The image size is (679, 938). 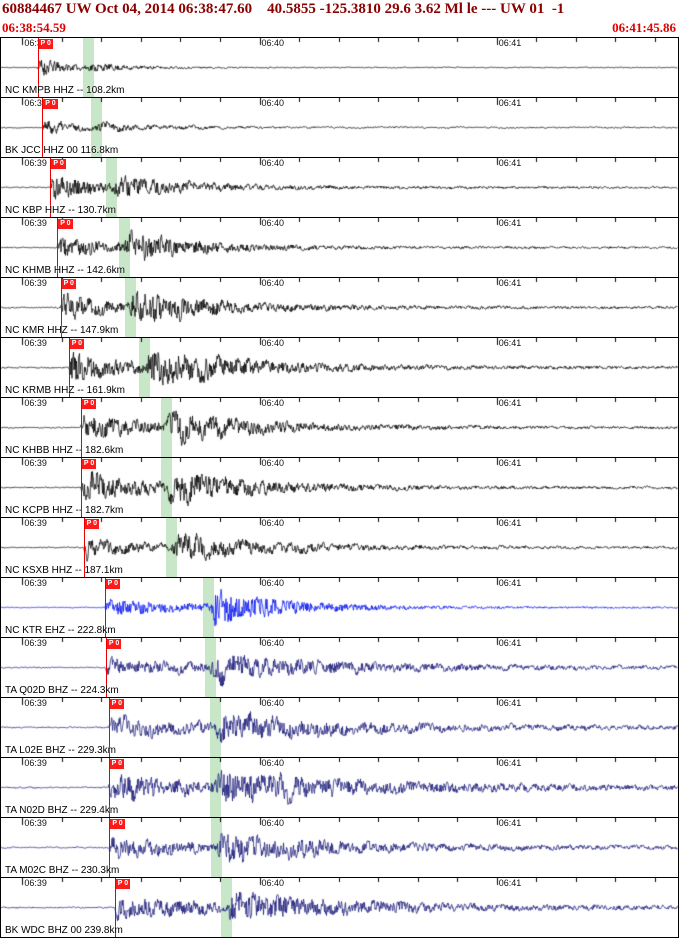 What do you see at coordinates (34, 27) in the screenshot?
I see `window-start-time: 06:38:54.59` at bounding box center [34, 27].